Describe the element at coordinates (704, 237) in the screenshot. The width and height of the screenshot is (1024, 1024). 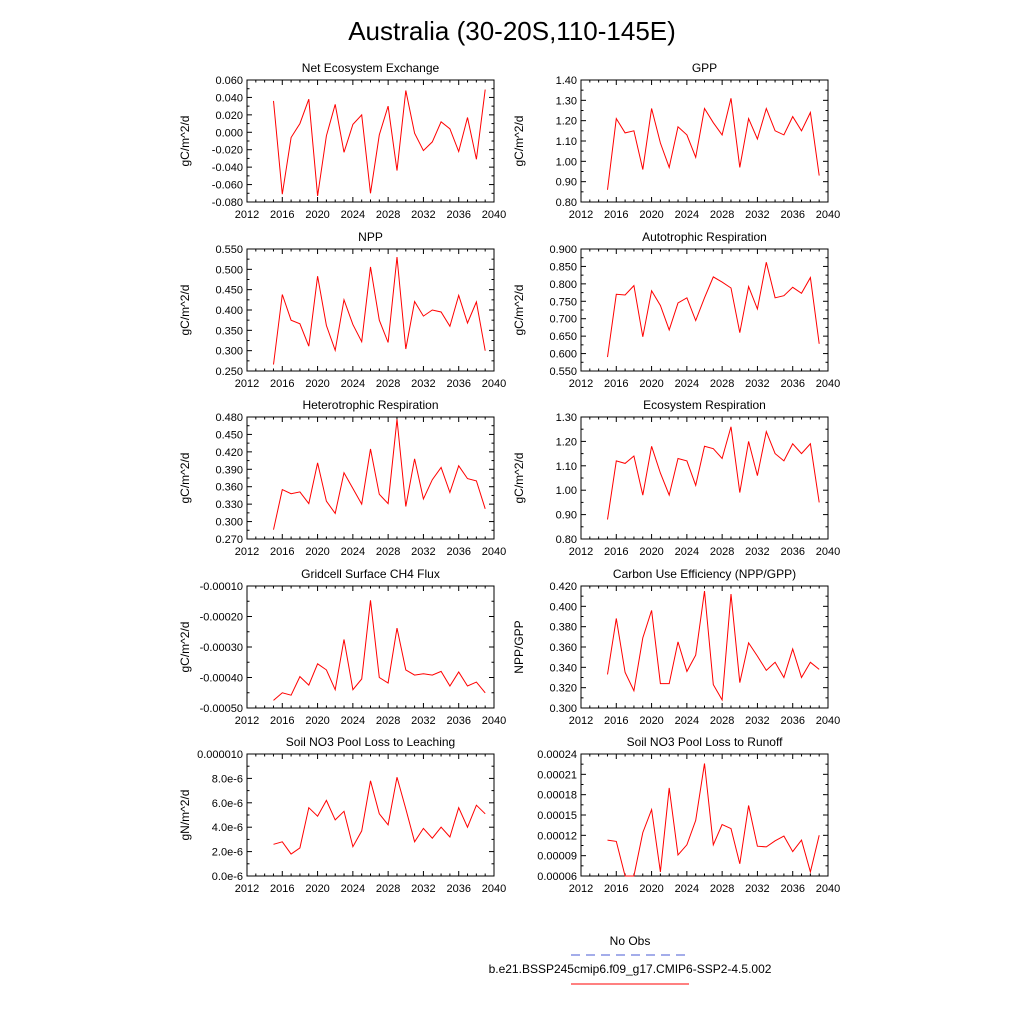
I see `panel-title: Autotrophic Respiration` at that location.